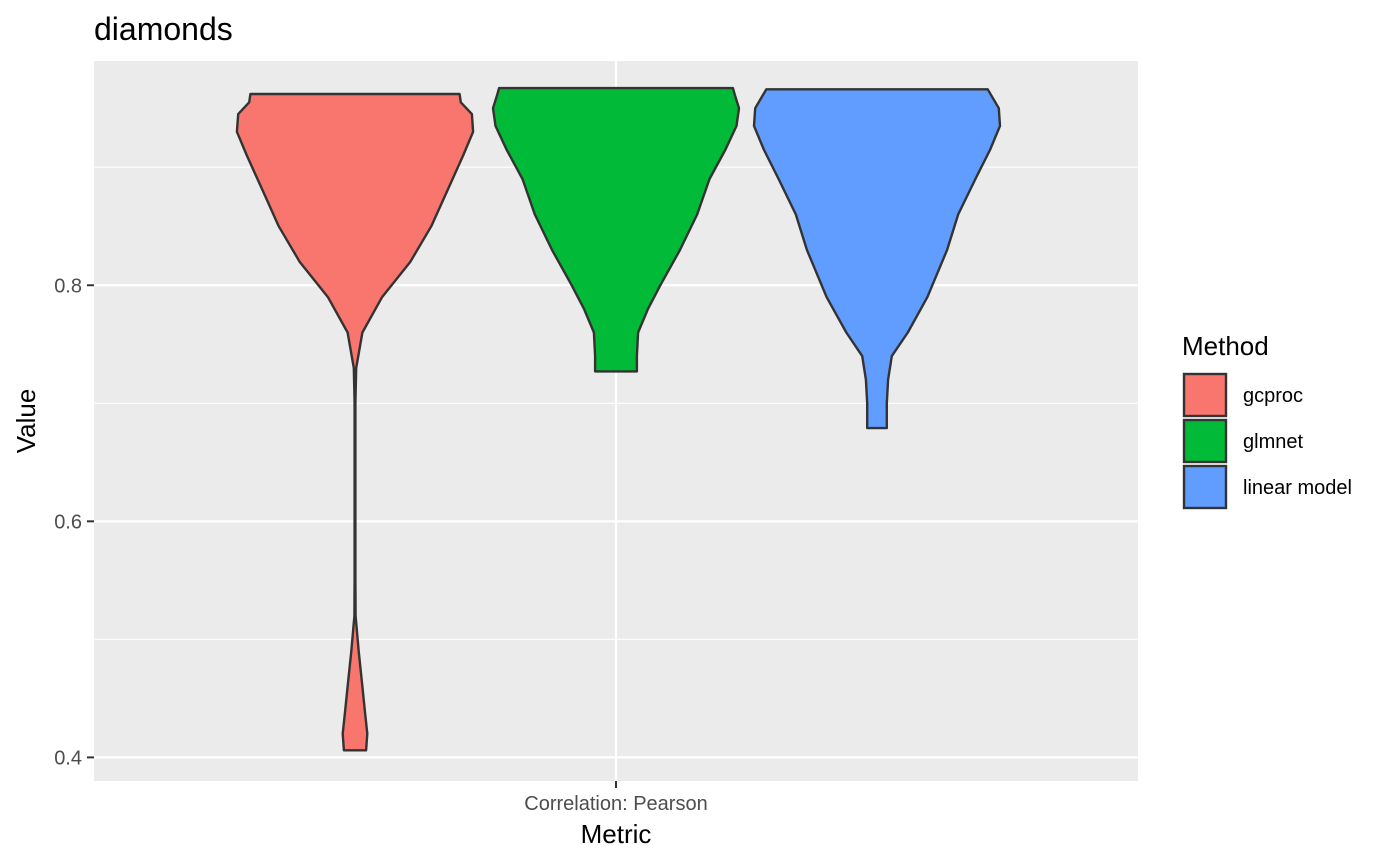  Describe the element at coordinates (68, 286) in the screenshot. I see `y-tick-label: 0.8` at that location.